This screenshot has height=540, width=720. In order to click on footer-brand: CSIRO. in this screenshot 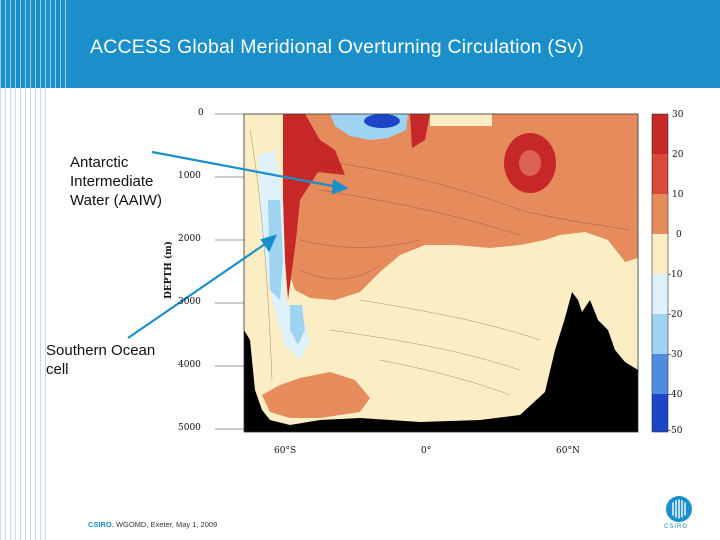, I will do `click(101, 524)`.